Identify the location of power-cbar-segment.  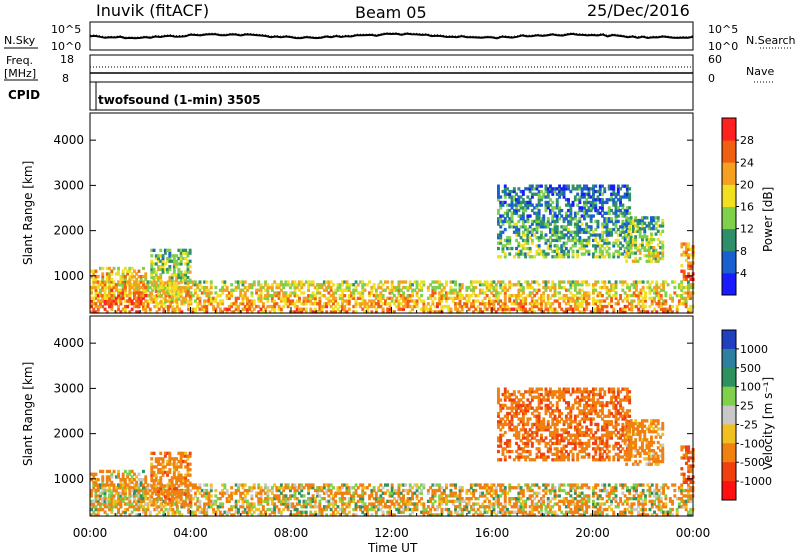
(729, 218).